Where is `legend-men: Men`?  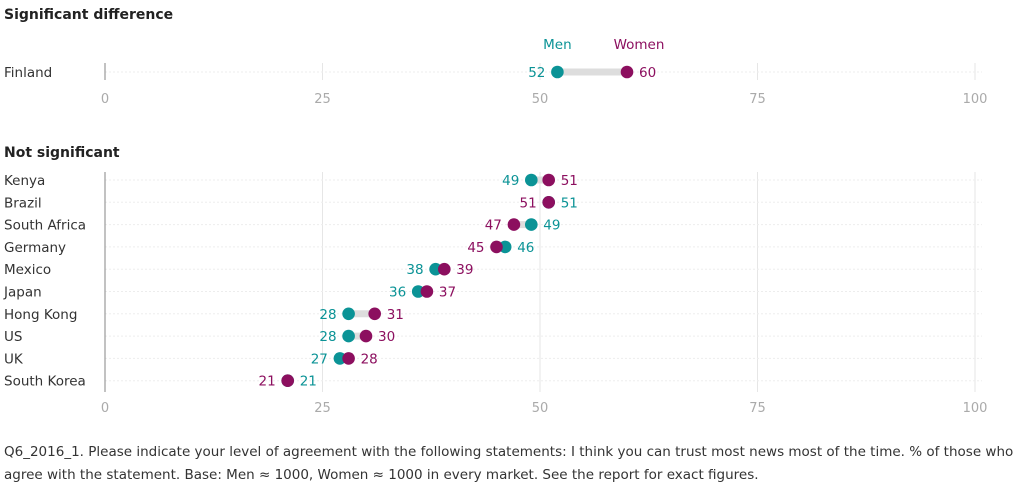
legend-men: Men is located at coordinates (557, 45).